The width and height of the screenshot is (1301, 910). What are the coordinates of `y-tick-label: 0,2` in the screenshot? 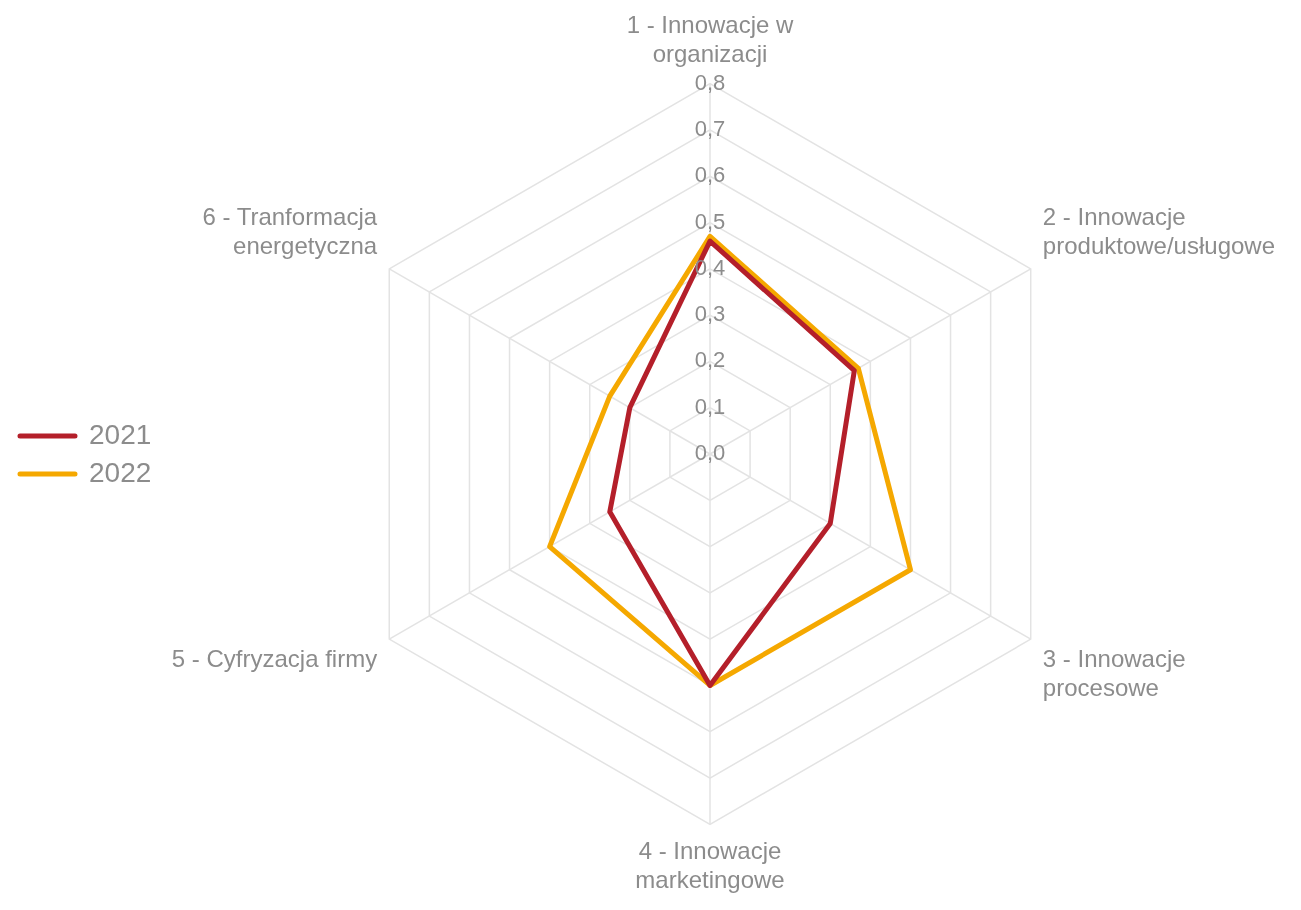 It's located at (710, 360).